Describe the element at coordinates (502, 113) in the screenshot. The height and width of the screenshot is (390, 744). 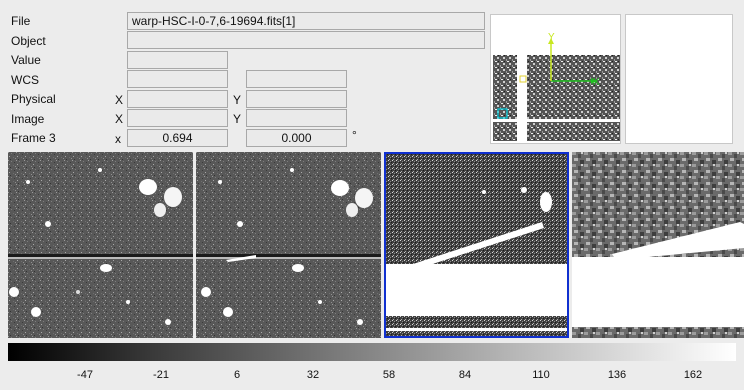
I see `panner-view-box` at that location.